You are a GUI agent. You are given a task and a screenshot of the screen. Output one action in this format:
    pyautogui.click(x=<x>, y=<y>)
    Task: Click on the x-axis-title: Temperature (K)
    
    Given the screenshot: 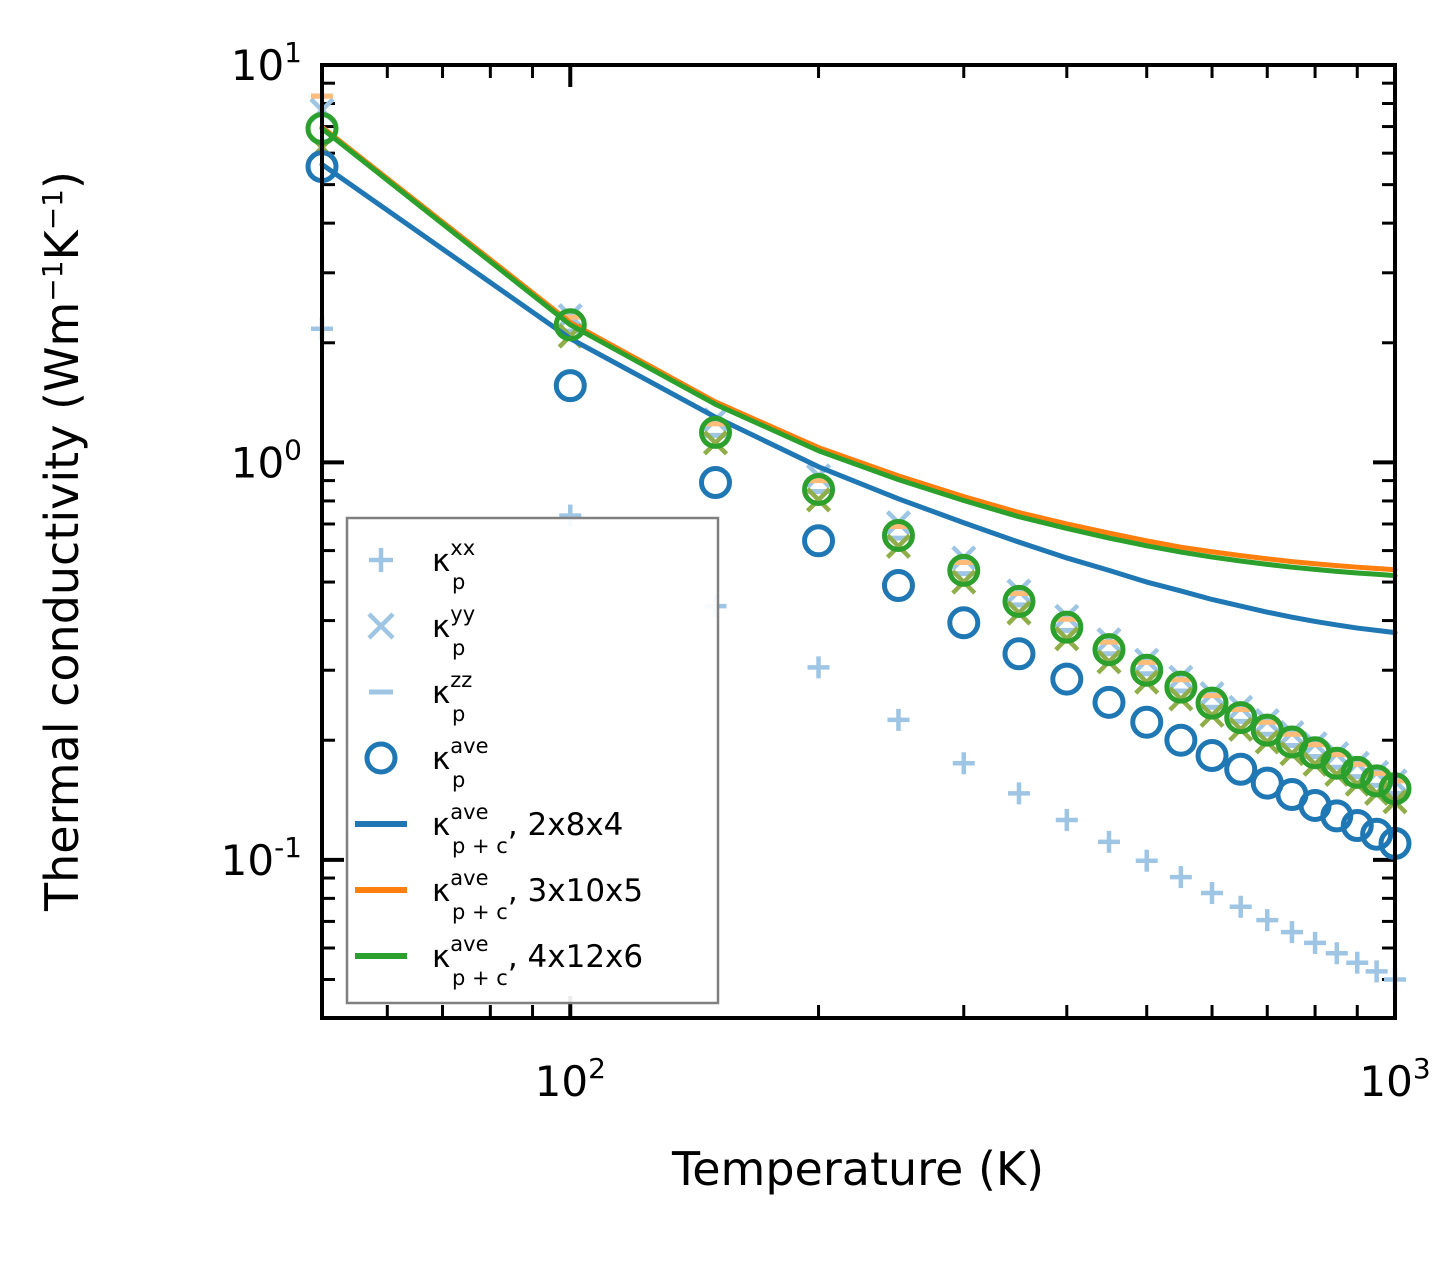 What is the action you would take?
    pyautogui.click(x=857, y=1169)
    